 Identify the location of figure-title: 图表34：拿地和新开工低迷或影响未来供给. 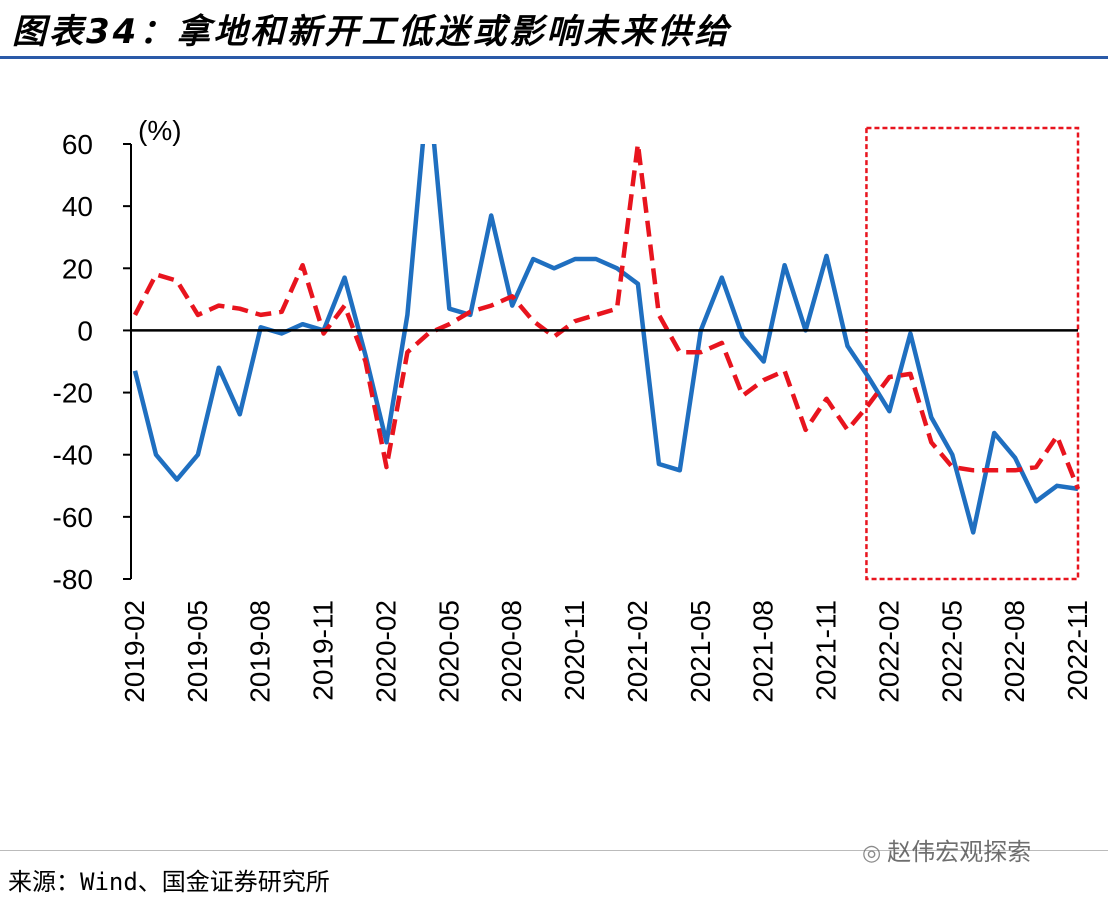
(372, 32).